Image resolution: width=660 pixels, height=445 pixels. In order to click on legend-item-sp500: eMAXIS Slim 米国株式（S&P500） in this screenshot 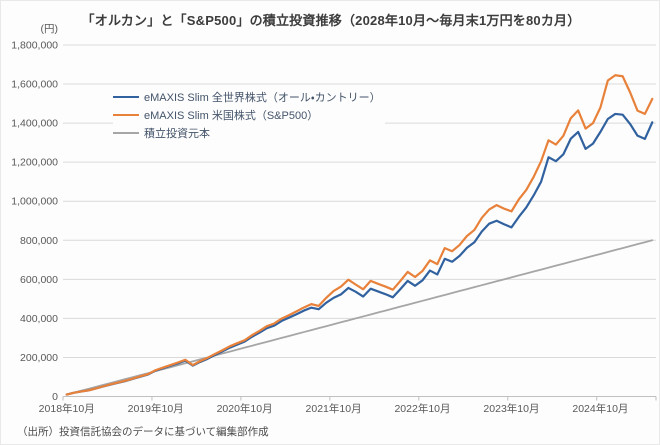, I will do `click(247, 115)`.